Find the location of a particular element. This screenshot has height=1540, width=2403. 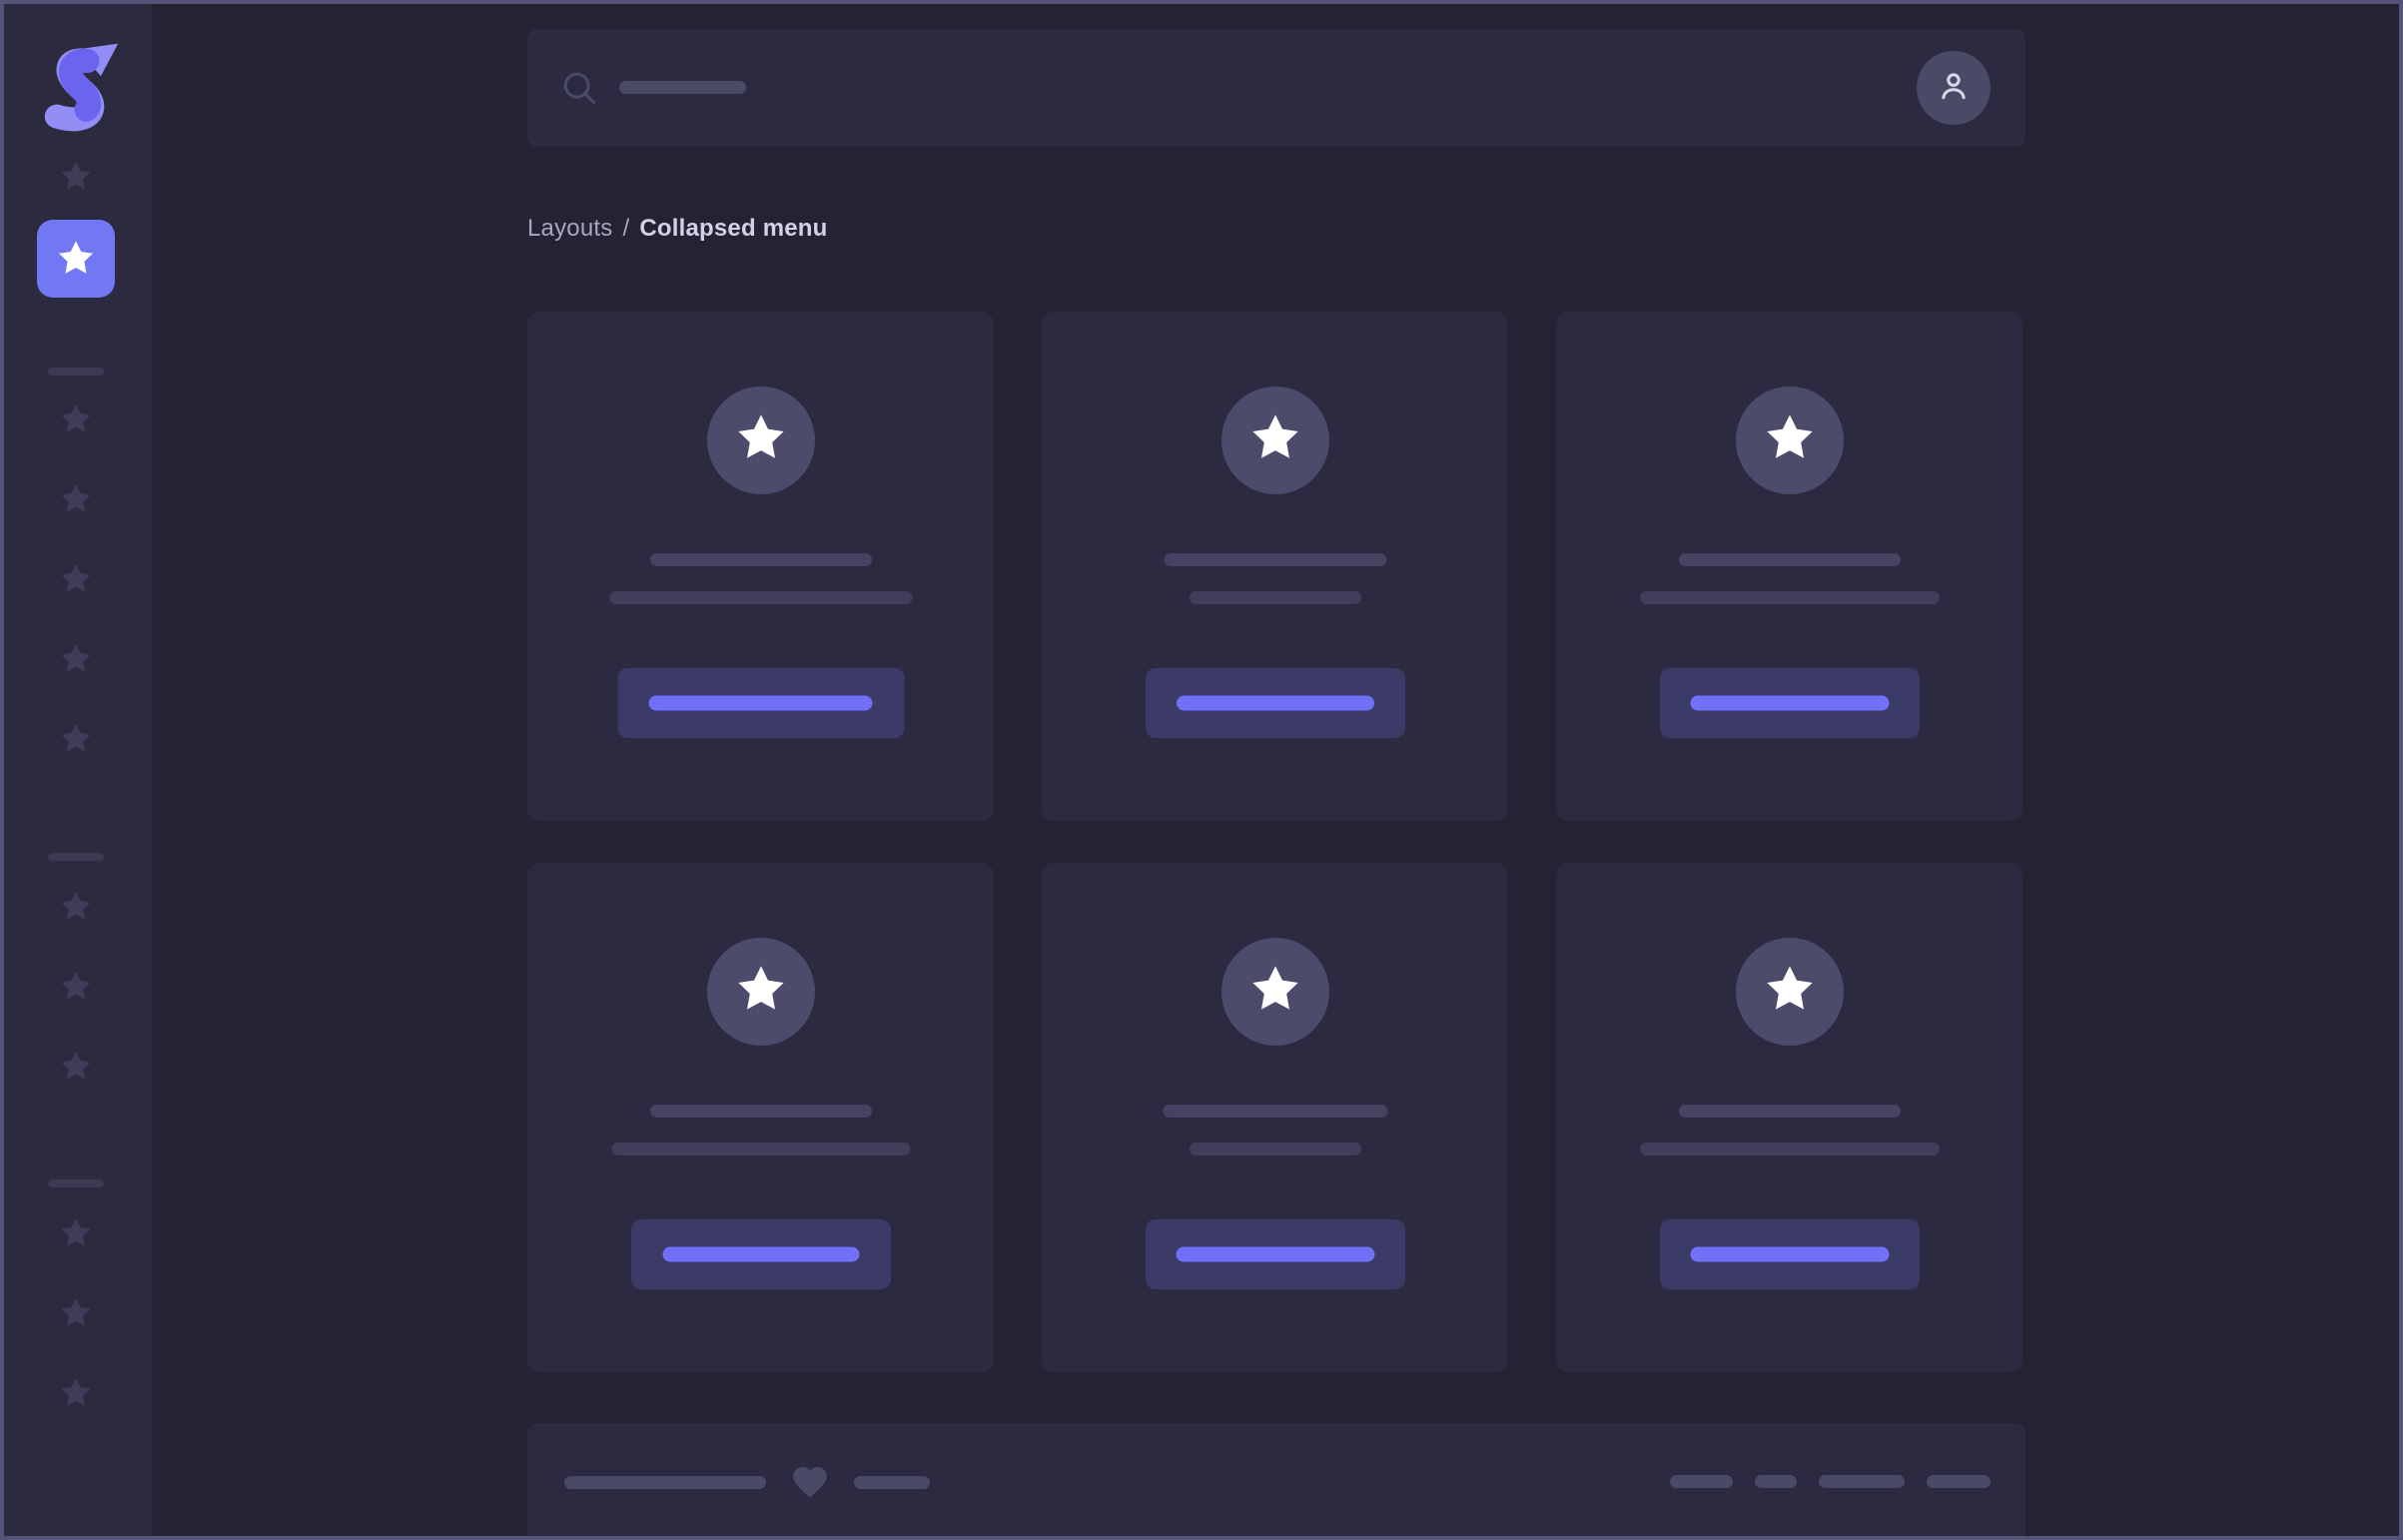

sidebar-item-active is located at coordinates (76, 259).